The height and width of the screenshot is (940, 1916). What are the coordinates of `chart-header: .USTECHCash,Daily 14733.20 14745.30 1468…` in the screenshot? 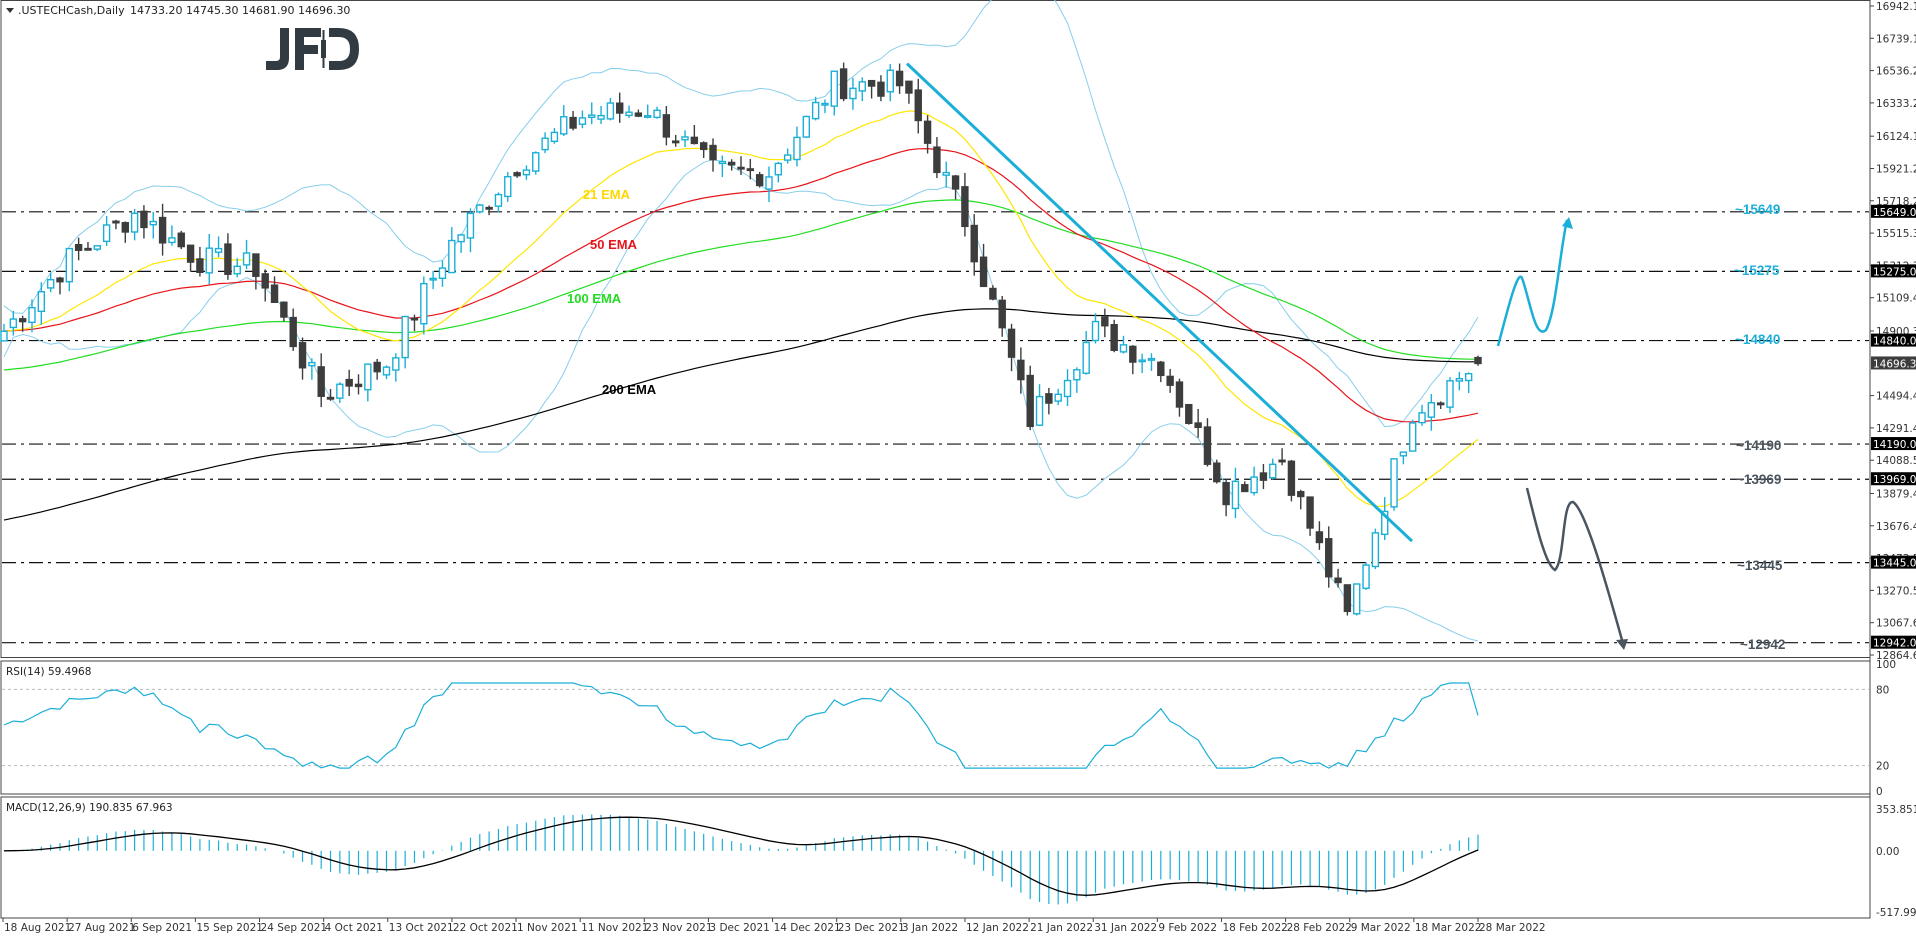 It's located at (178, 10).